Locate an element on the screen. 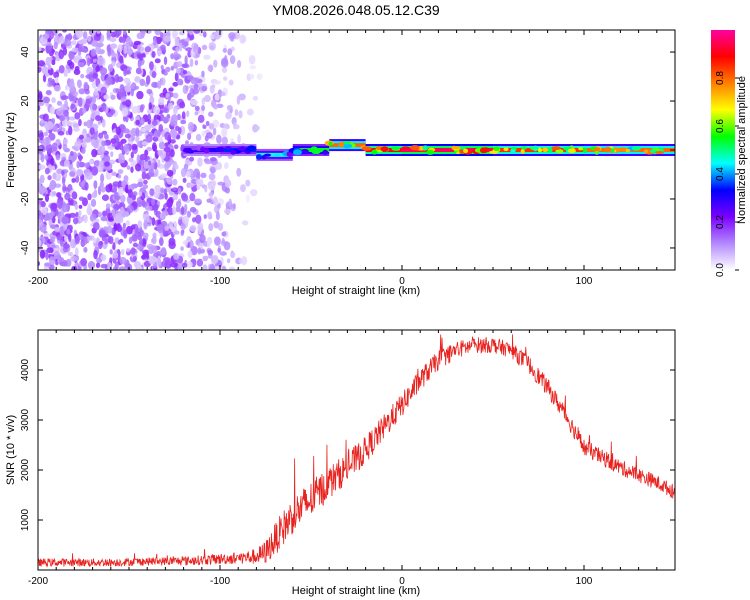 This screenshot has width=750, height=600. spectrogram-x-tick-label: 100 is located at coordinates (584, 281).